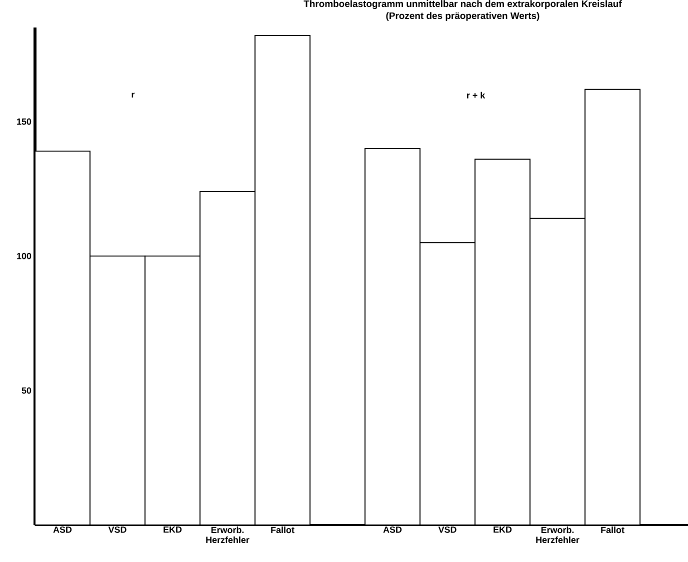 The width and height of the screenshot is (688, 562). What do you see at coordinates (463, 5) in the screenshot?
I see `chart-title: Thromboelastogramm unmittelbar nach dem extrakorporalen Kreislauf` at bounding box center [463, 5].